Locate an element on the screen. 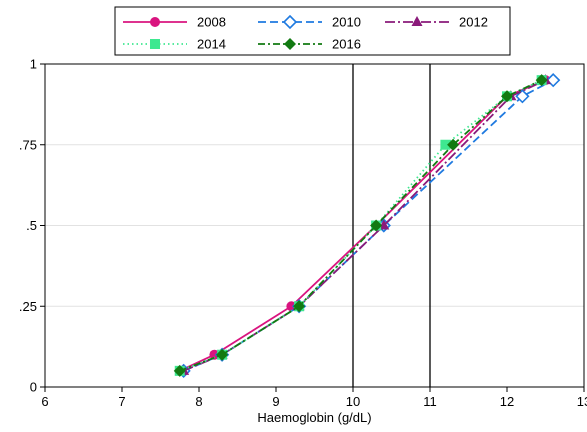  x-tick-label-3: 9 is located at coordinates (275, 401).